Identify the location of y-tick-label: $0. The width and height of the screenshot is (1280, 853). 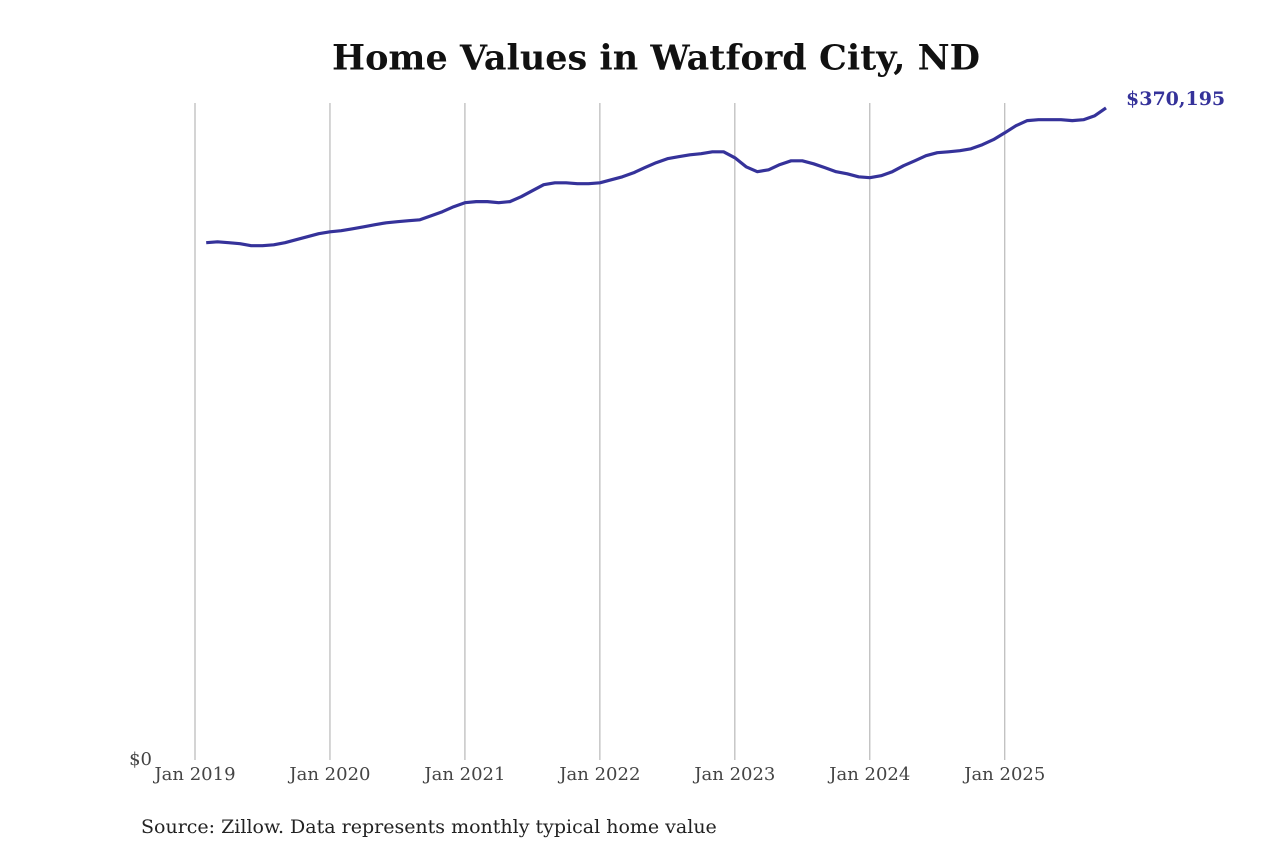
(140, 759).